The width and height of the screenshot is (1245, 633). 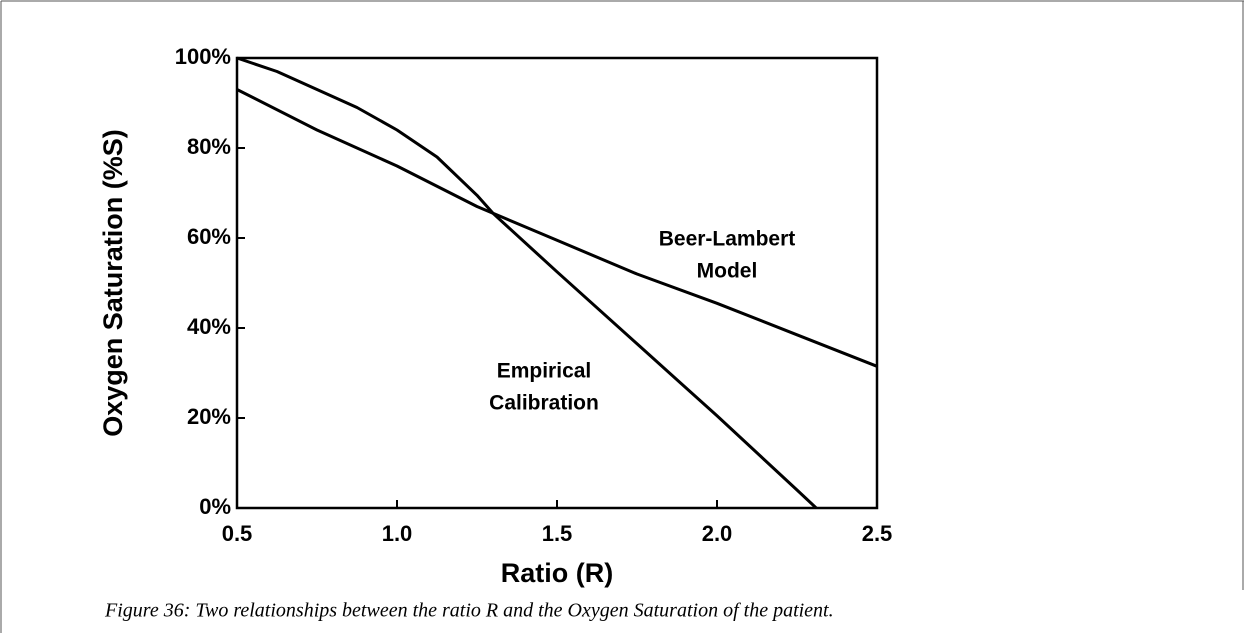 I want to click on y-tick-label: 20%, so click(x=209, y=416).